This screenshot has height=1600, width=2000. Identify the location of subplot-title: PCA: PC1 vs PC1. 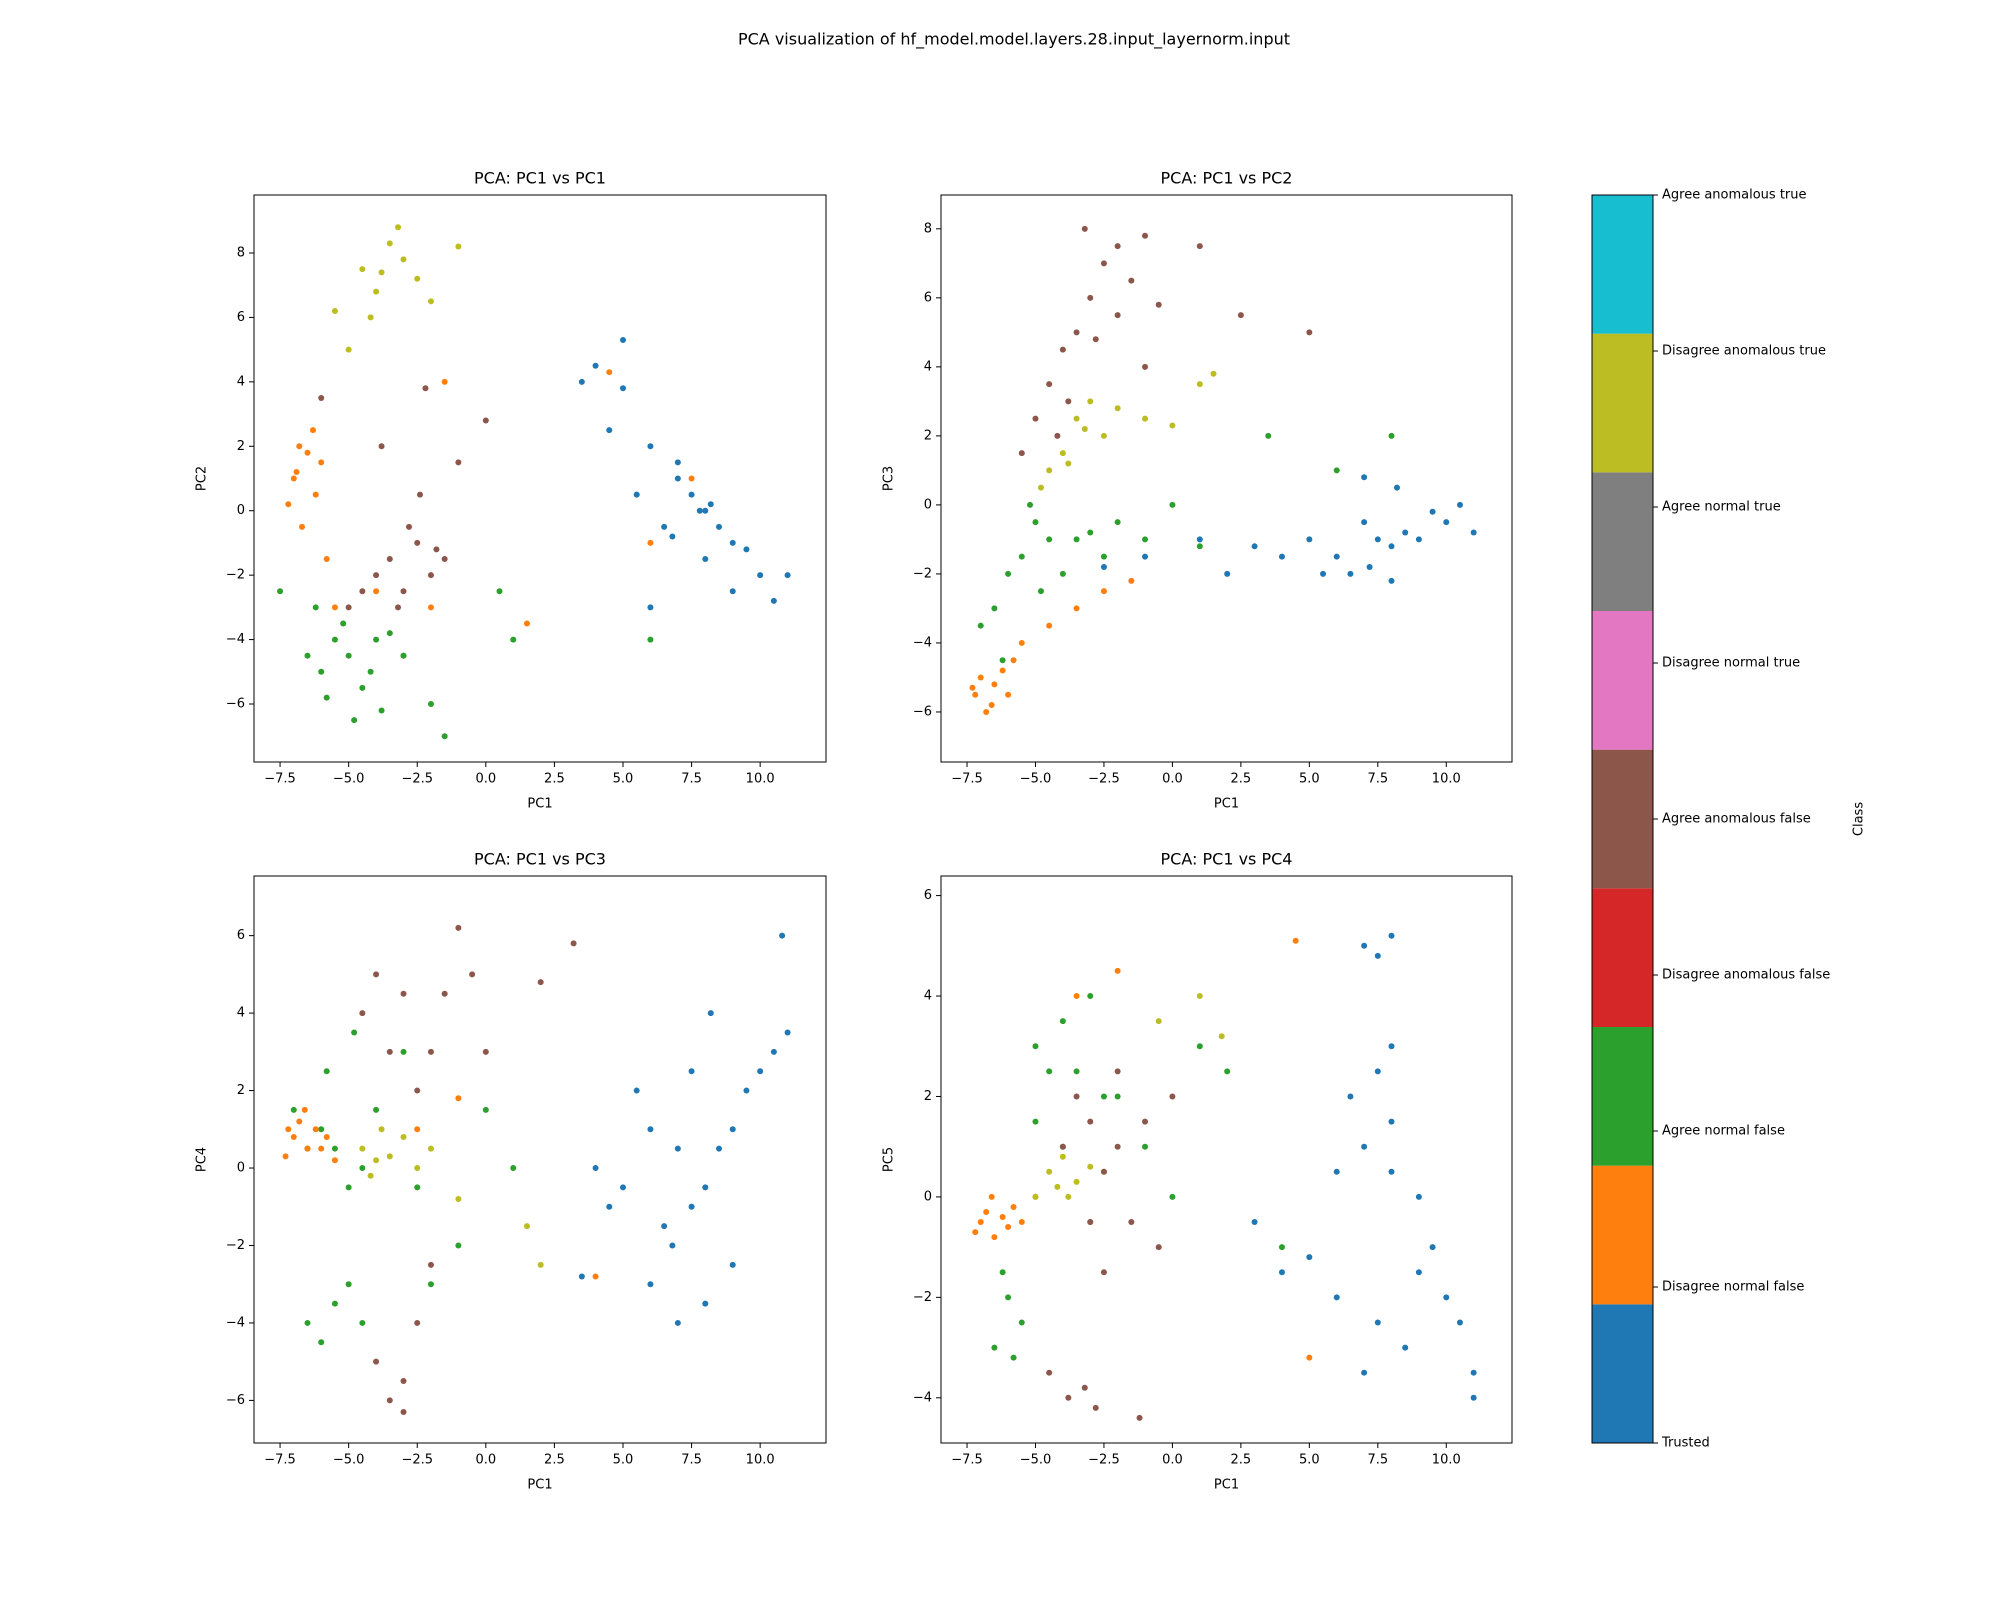
(540, 178).